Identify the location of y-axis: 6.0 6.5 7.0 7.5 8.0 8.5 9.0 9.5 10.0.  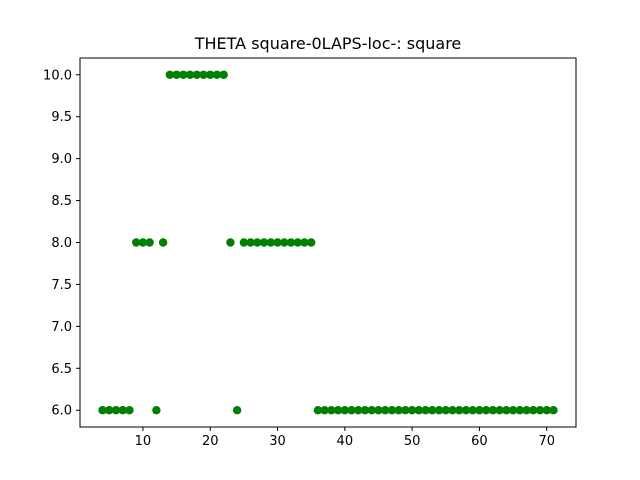
(61, 243).